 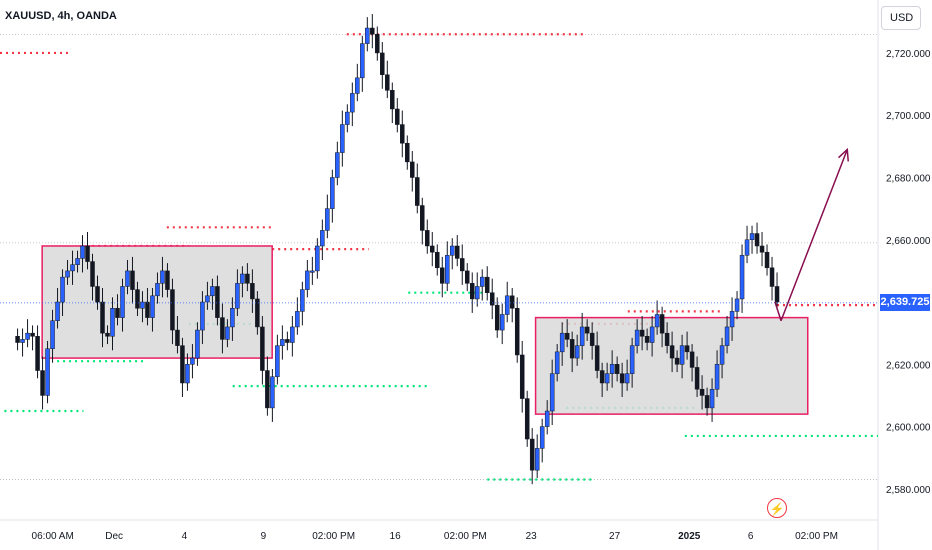 What do you see at coordinates (816, 536) in the screenshot?
I see `time-tick-label: 02:00 PM` at bounding box center [816, 536].